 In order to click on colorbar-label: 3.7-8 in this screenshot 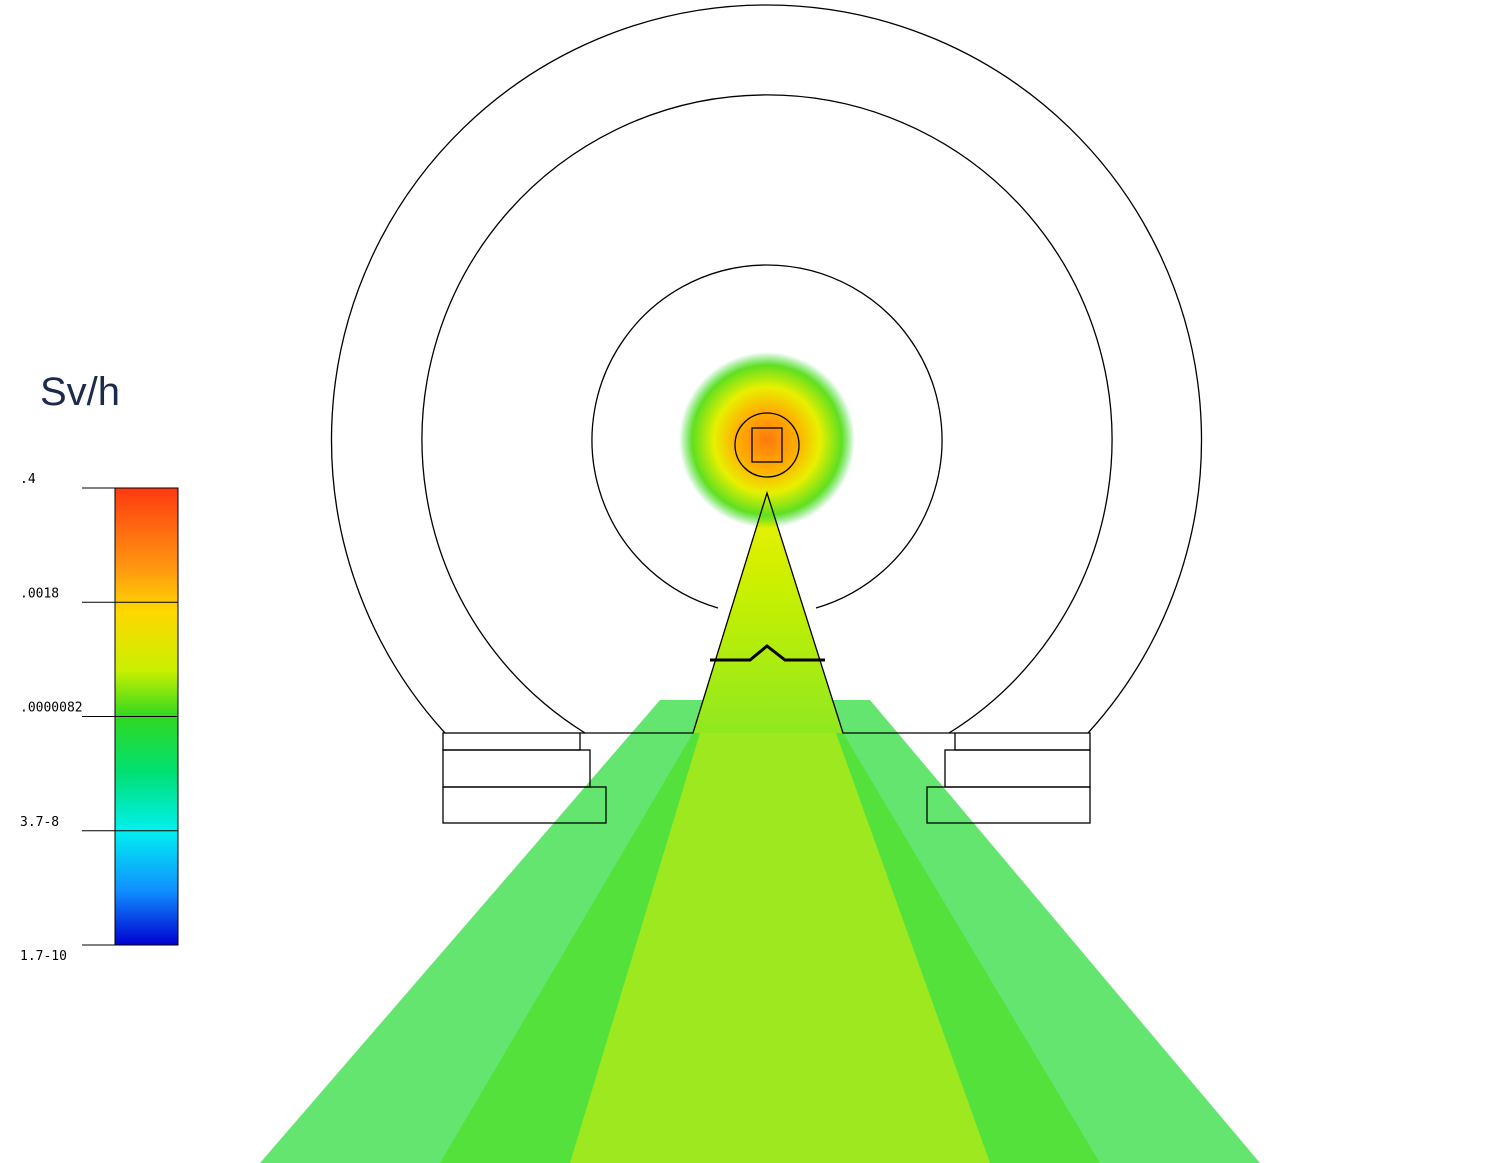, I will do `click(39, 822)`.